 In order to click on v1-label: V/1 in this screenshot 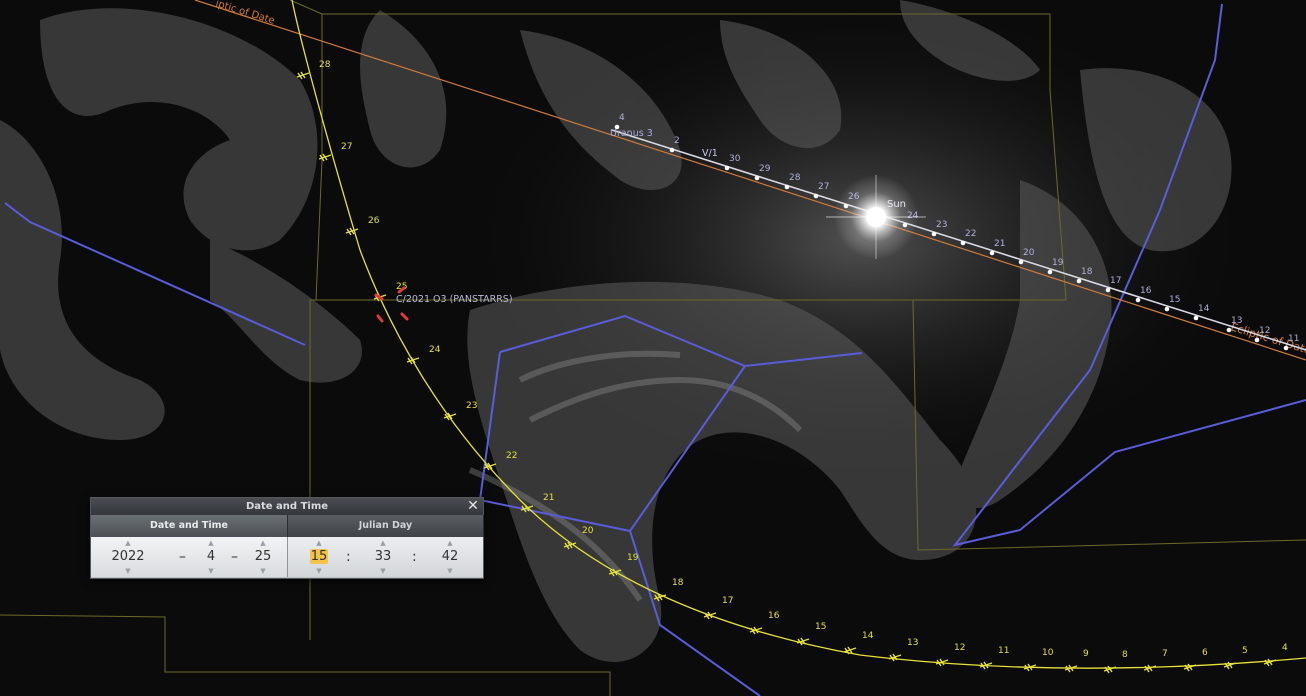, I will do `click(710, 153)`.